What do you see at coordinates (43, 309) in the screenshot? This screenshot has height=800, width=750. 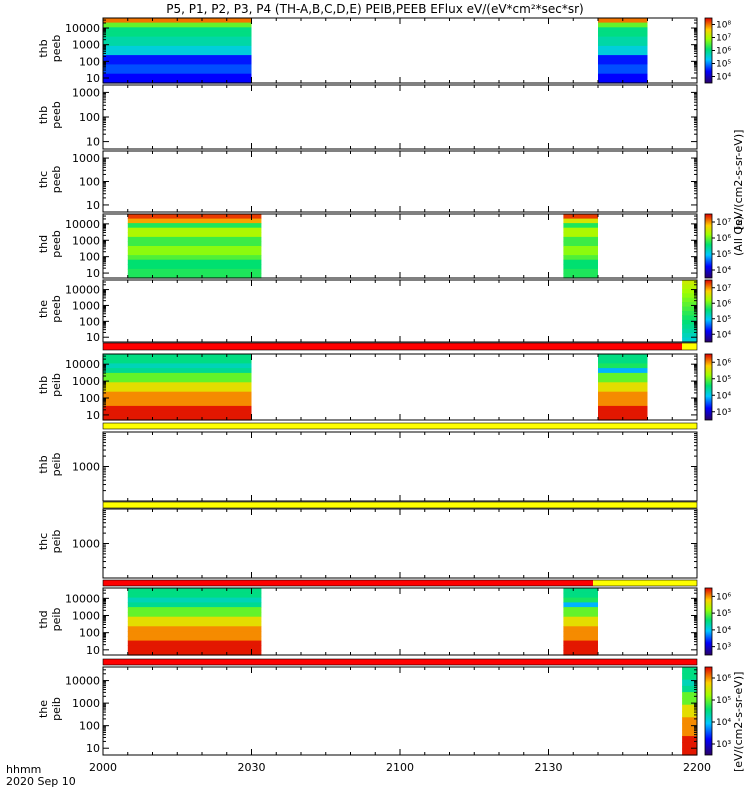 I see `panel-ylabel-probe: the` at bounding box center [43, 309].